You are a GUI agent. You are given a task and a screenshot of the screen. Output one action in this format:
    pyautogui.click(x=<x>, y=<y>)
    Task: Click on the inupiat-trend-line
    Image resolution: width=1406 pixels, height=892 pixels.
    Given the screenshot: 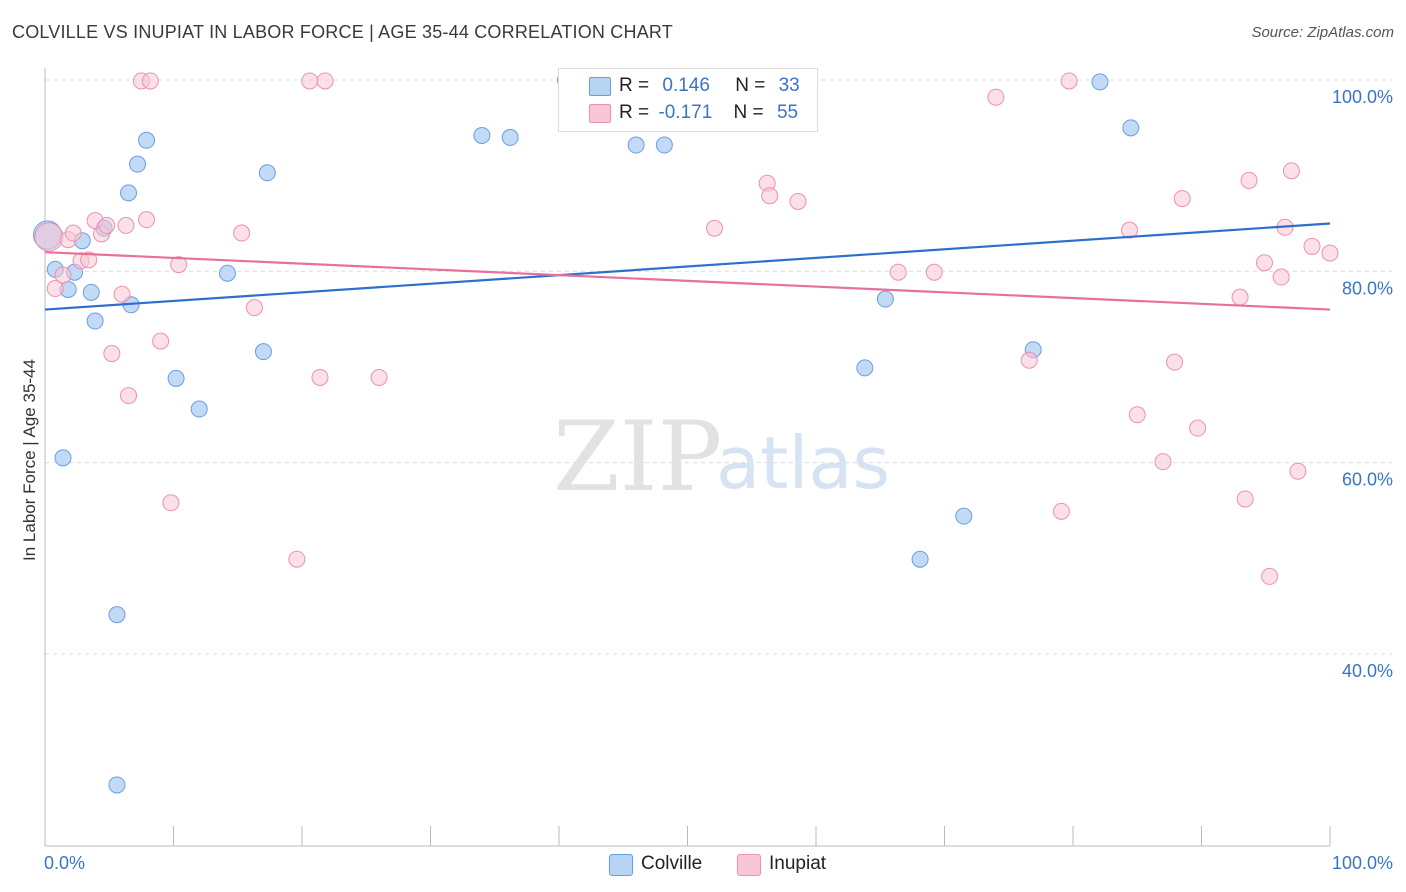 What is the action you would take?
    pyautogui.click(x=687, y=281)
    